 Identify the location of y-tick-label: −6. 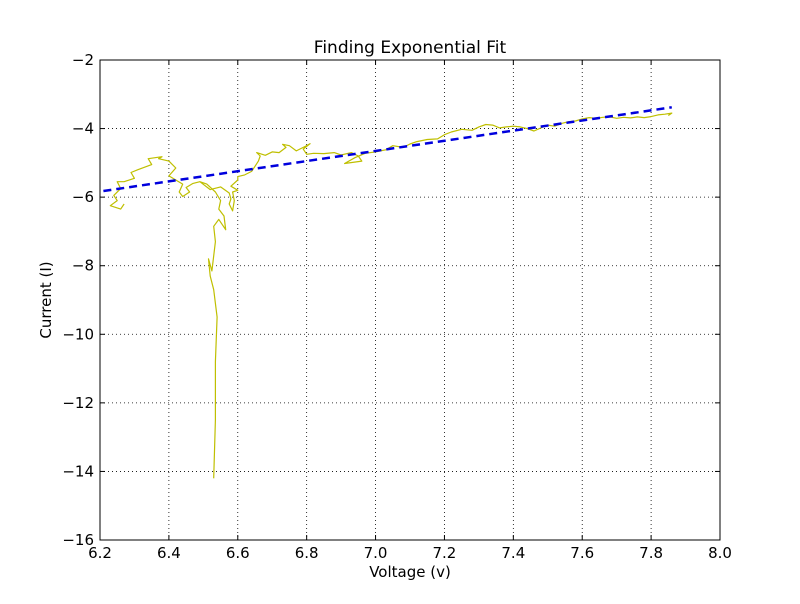
(83, 197).